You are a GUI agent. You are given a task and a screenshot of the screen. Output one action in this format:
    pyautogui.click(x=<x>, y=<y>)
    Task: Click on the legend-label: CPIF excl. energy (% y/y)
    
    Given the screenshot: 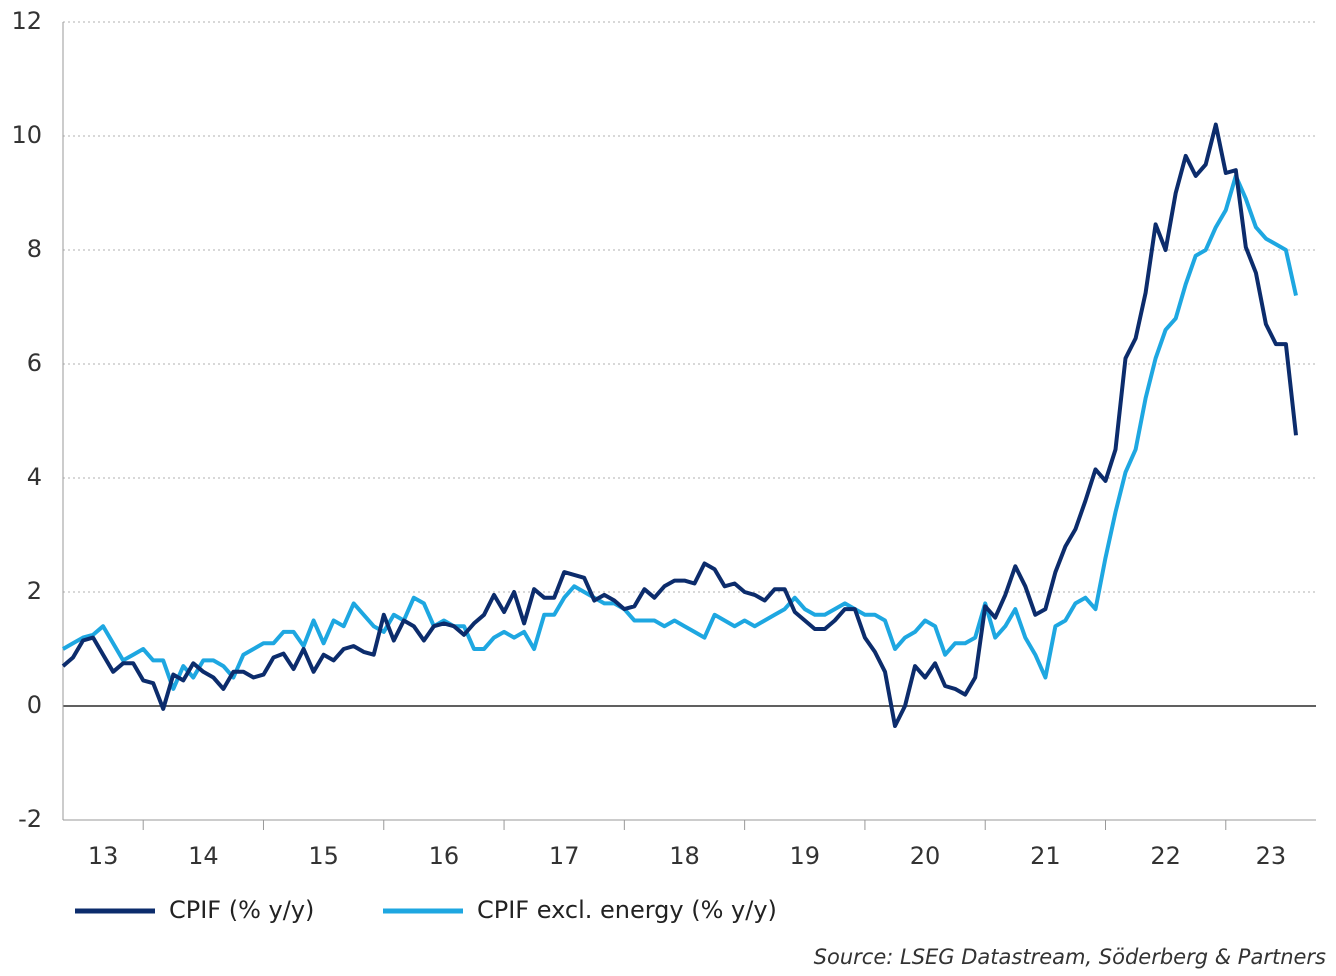 What is the action you would take?
    pyautogui.click(x=627, y=910)
    